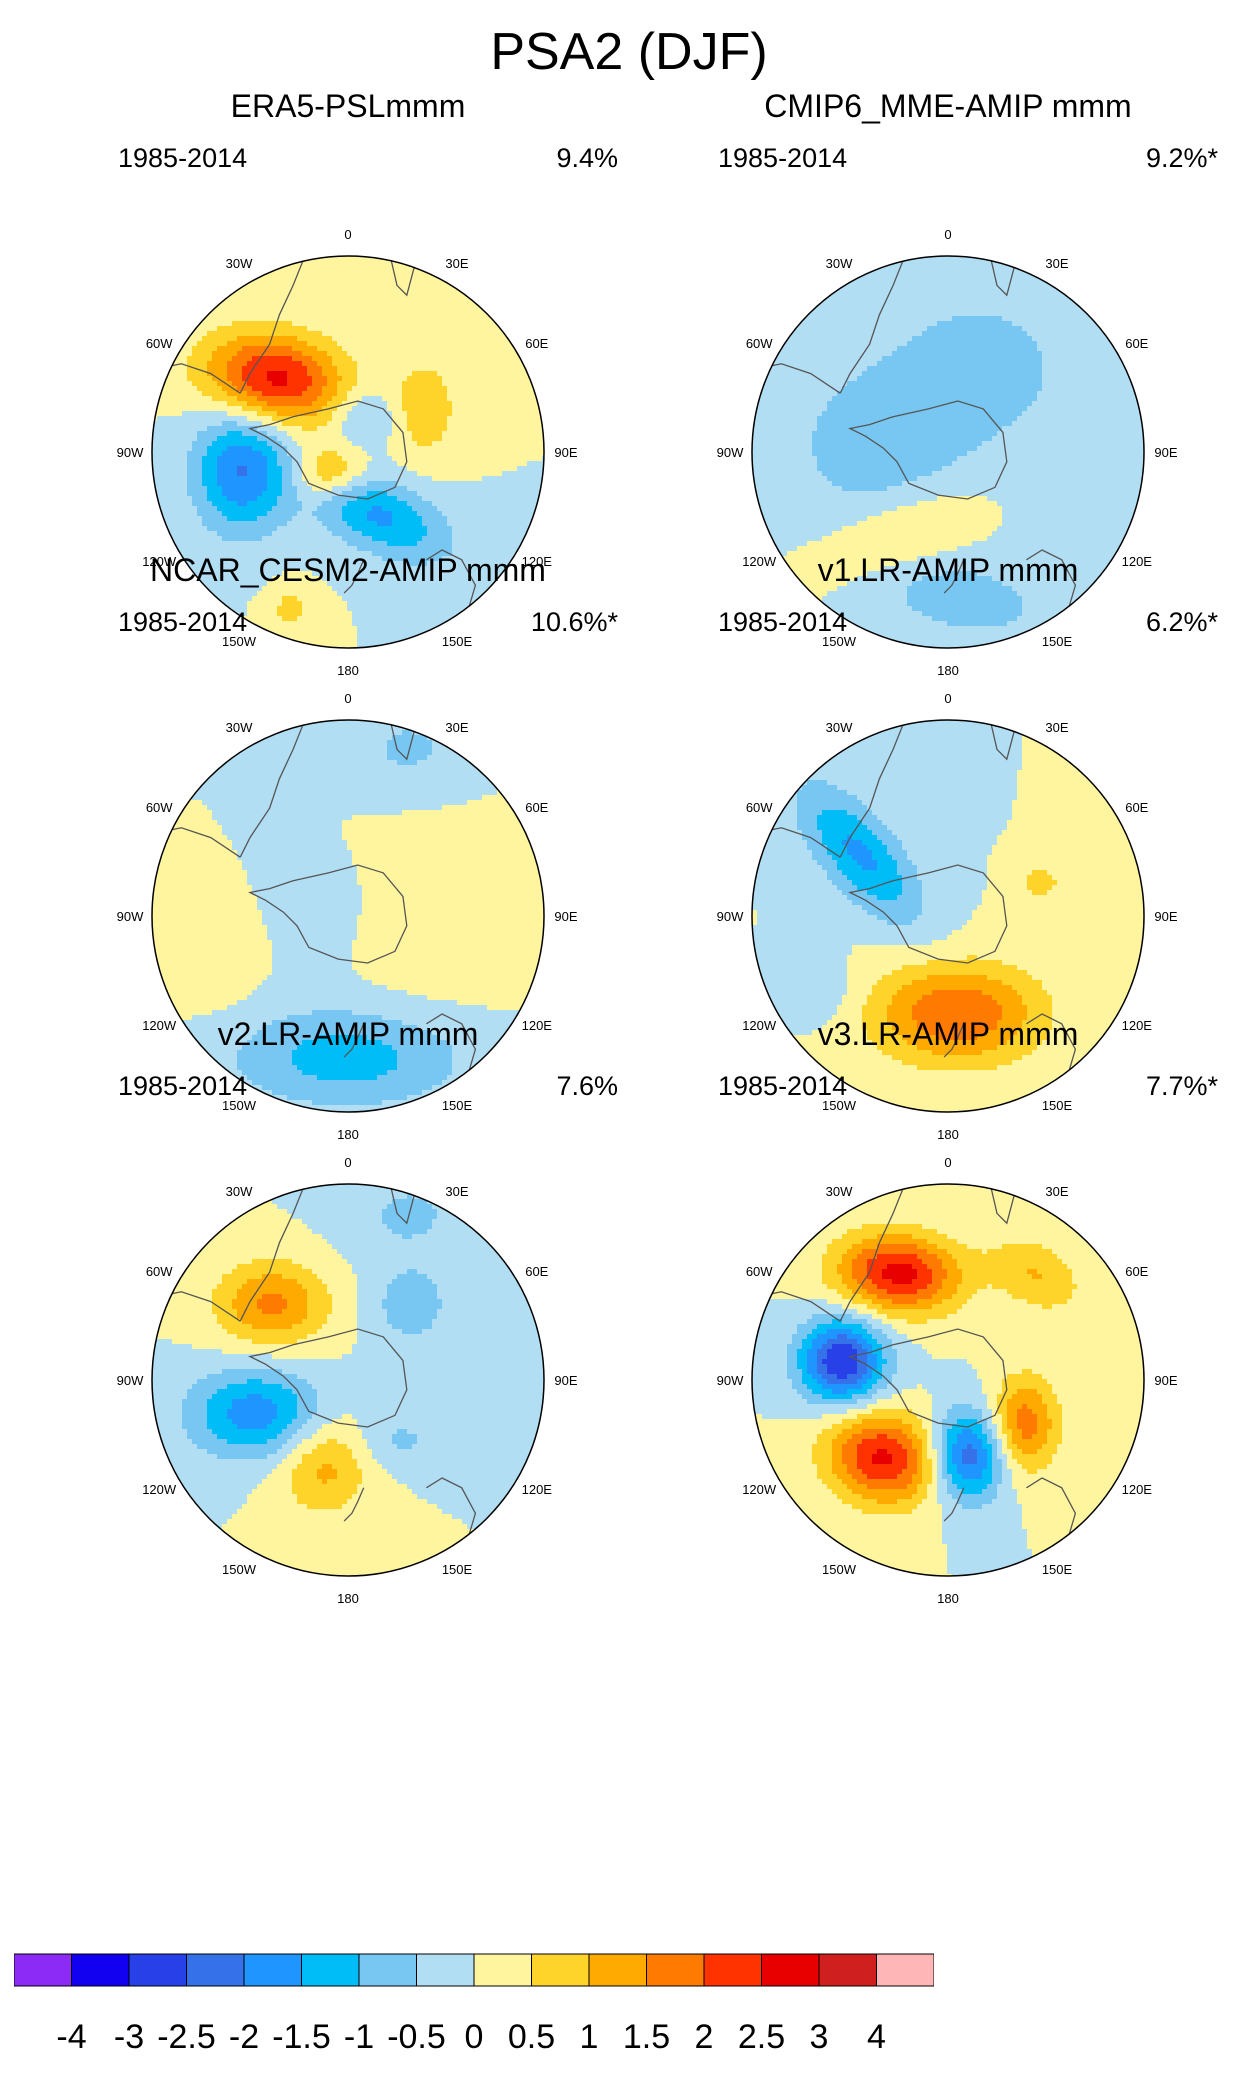 The width and height of the screenshot is (1258, 2091). I want to click on colorbar-tick-label: 2.5, so click(762, 2037).